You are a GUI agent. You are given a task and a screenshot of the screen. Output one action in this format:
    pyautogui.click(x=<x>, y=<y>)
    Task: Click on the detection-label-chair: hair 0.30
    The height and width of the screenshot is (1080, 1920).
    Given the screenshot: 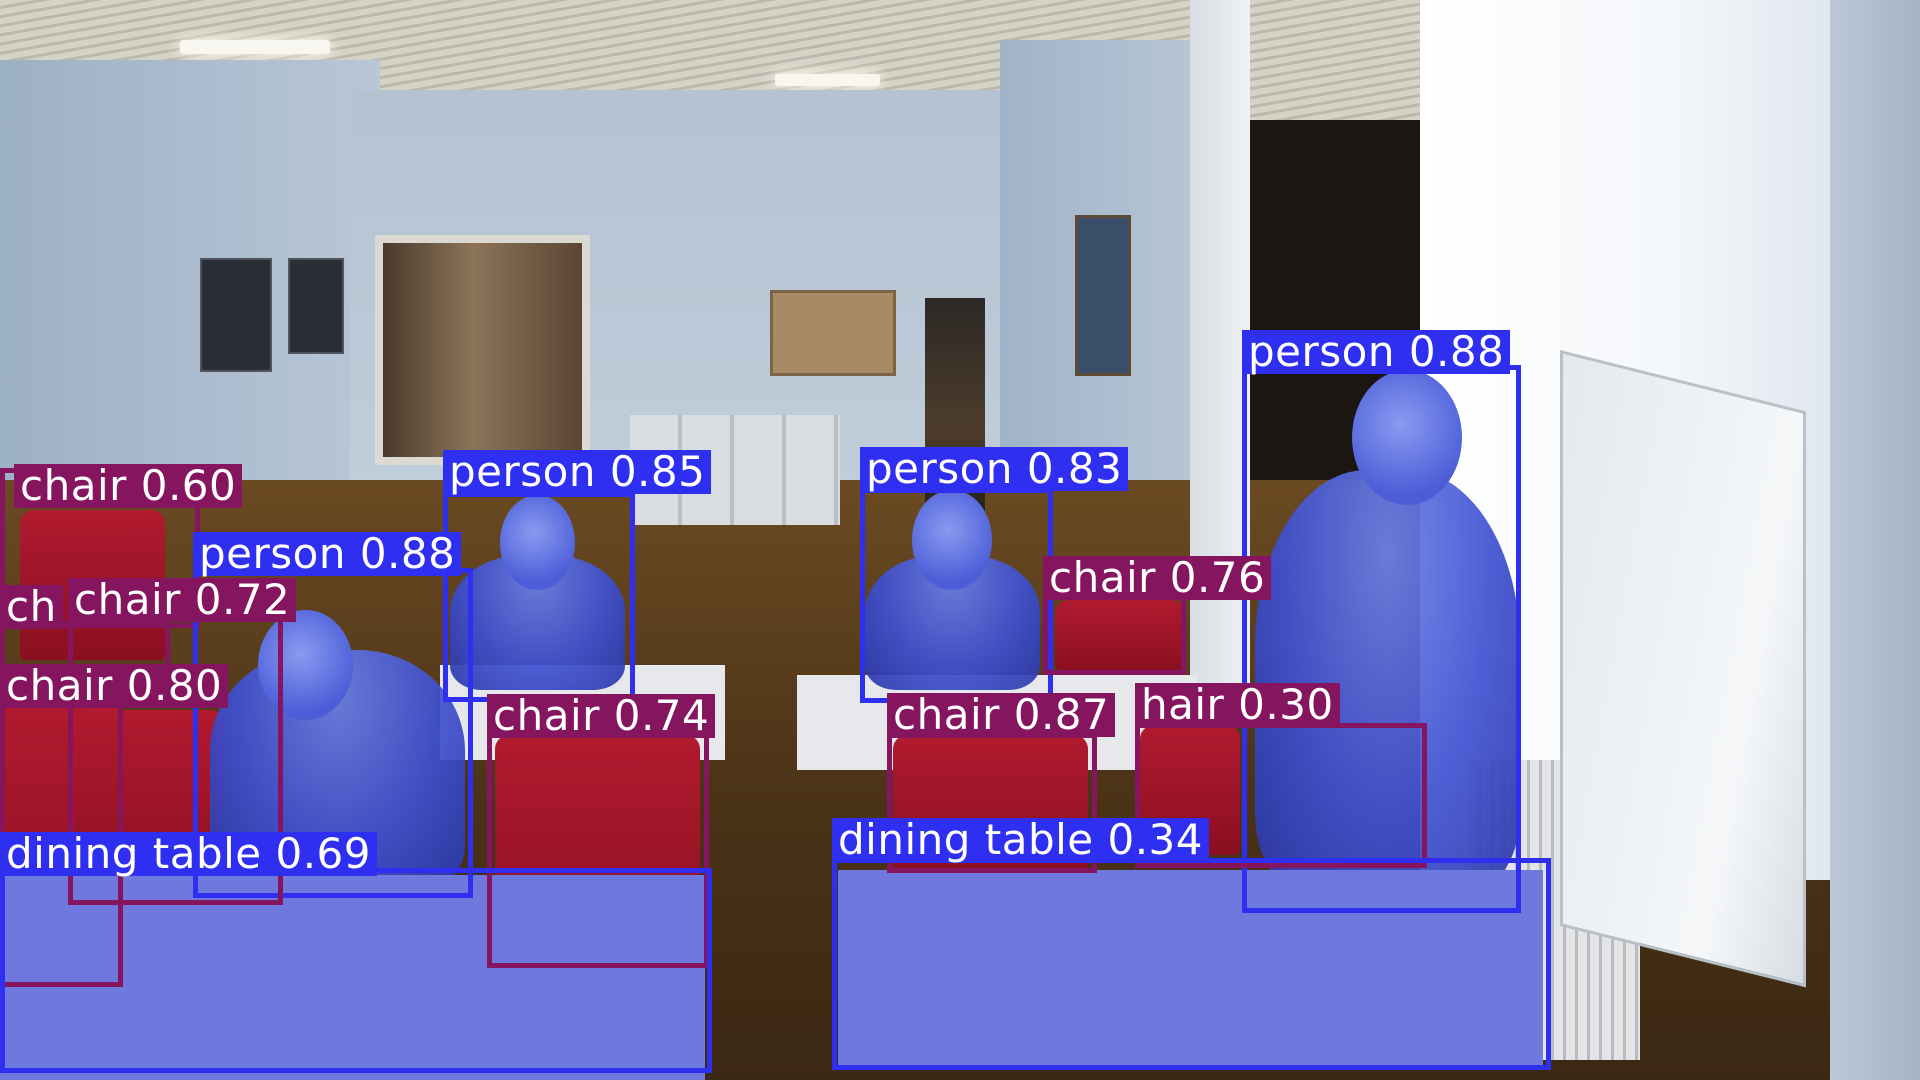 What is the action you would take?
    pyautogui.click(x=1237, y=705)
    